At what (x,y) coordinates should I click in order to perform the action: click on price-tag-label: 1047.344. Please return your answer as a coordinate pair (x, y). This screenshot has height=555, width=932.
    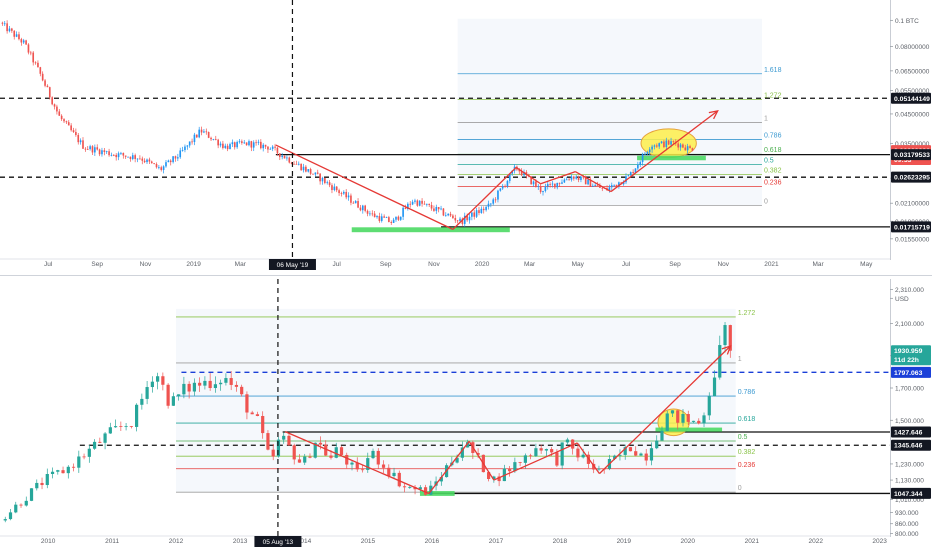
    Looking at the image, I should click on (908, 494).